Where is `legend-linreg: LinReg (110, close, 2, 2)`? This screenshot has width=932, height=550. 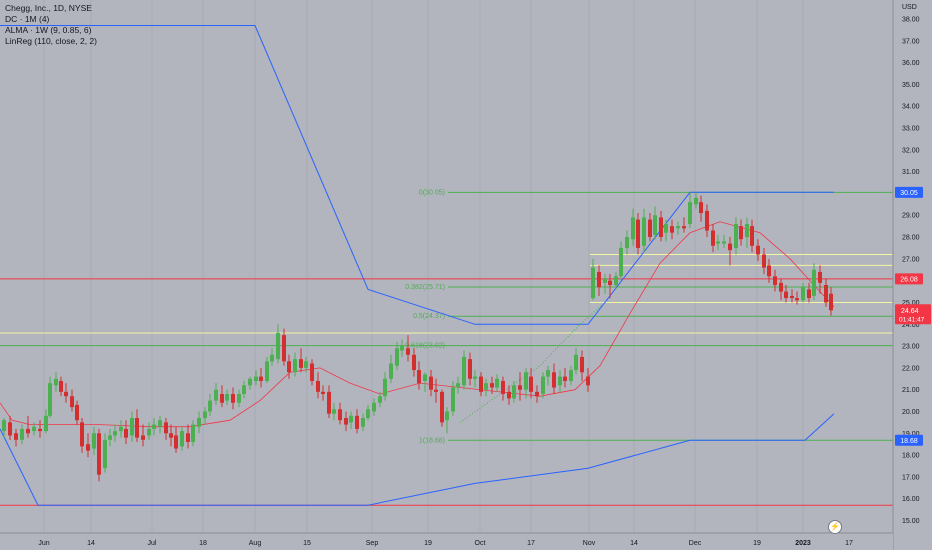
legend-linreg: LinReg (110, close, 2, 2) is located at coordinates (51, 41).